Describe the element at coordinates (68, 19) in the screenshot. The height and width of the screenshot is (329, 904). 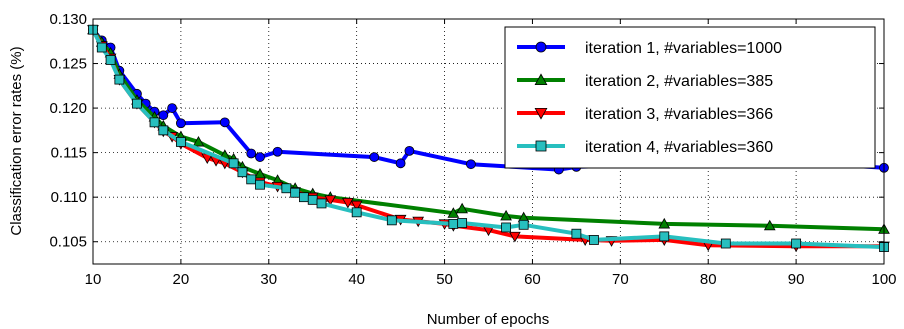
I see `y-tick-label: 0.130` at that location.